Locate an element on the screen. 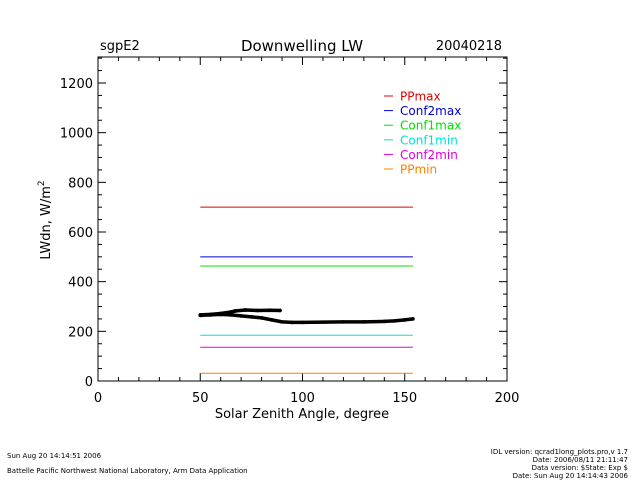 Image resolution: width=640 pixels, height=480 pixels. y-axis-label-group: LWdn, W/m2 is located at coordinates (45, 219).